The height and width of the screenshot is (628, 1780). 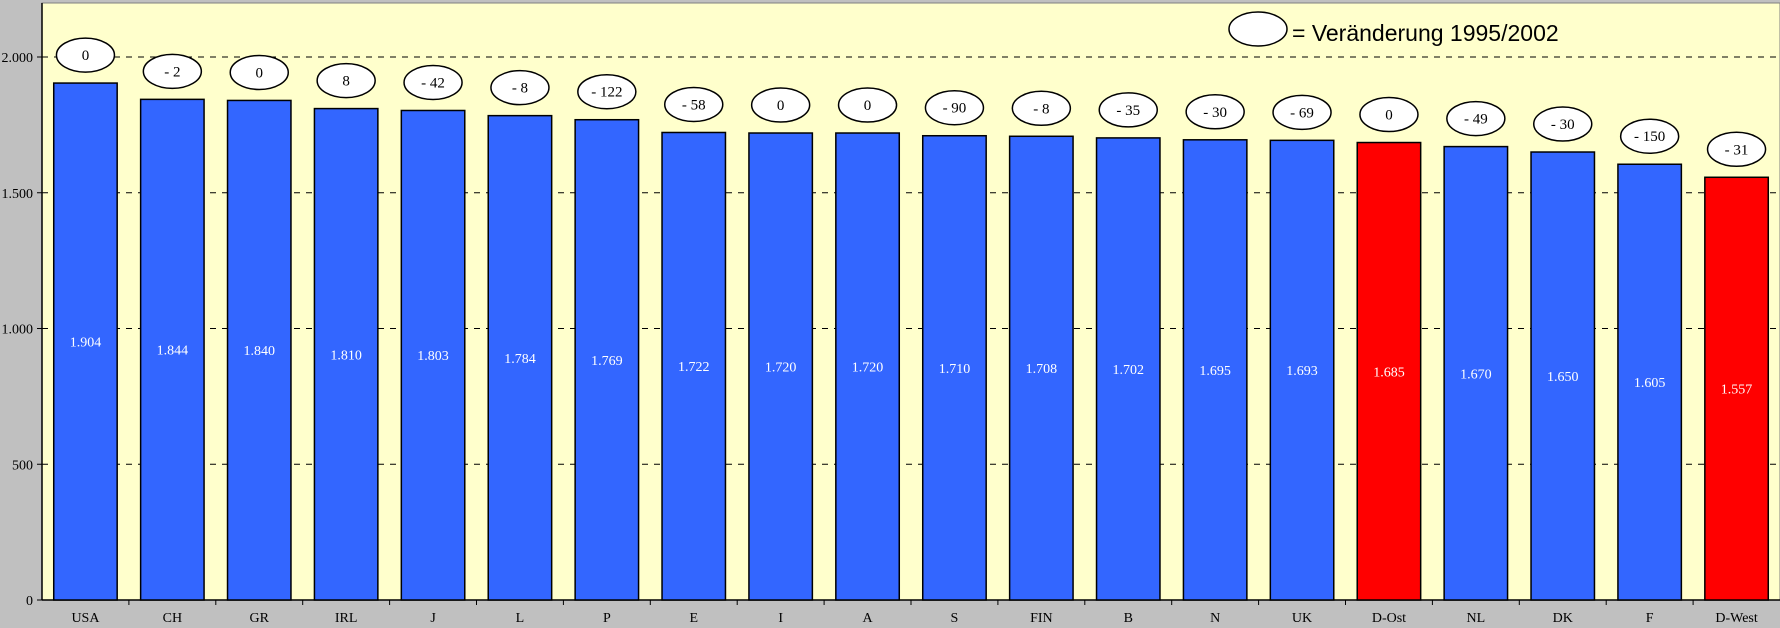 What do you see at coordinates (1563, 377) in the screenshot?
I see `bar-value-label: 1.650` at bounding box center [1563, 377].